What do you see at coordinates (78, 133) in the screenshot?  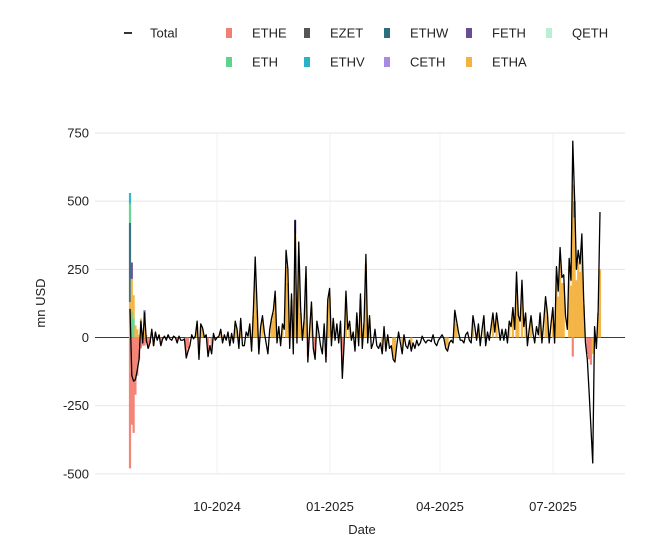 I see `y-tick-label: 750` at bounding box center [78, 133].